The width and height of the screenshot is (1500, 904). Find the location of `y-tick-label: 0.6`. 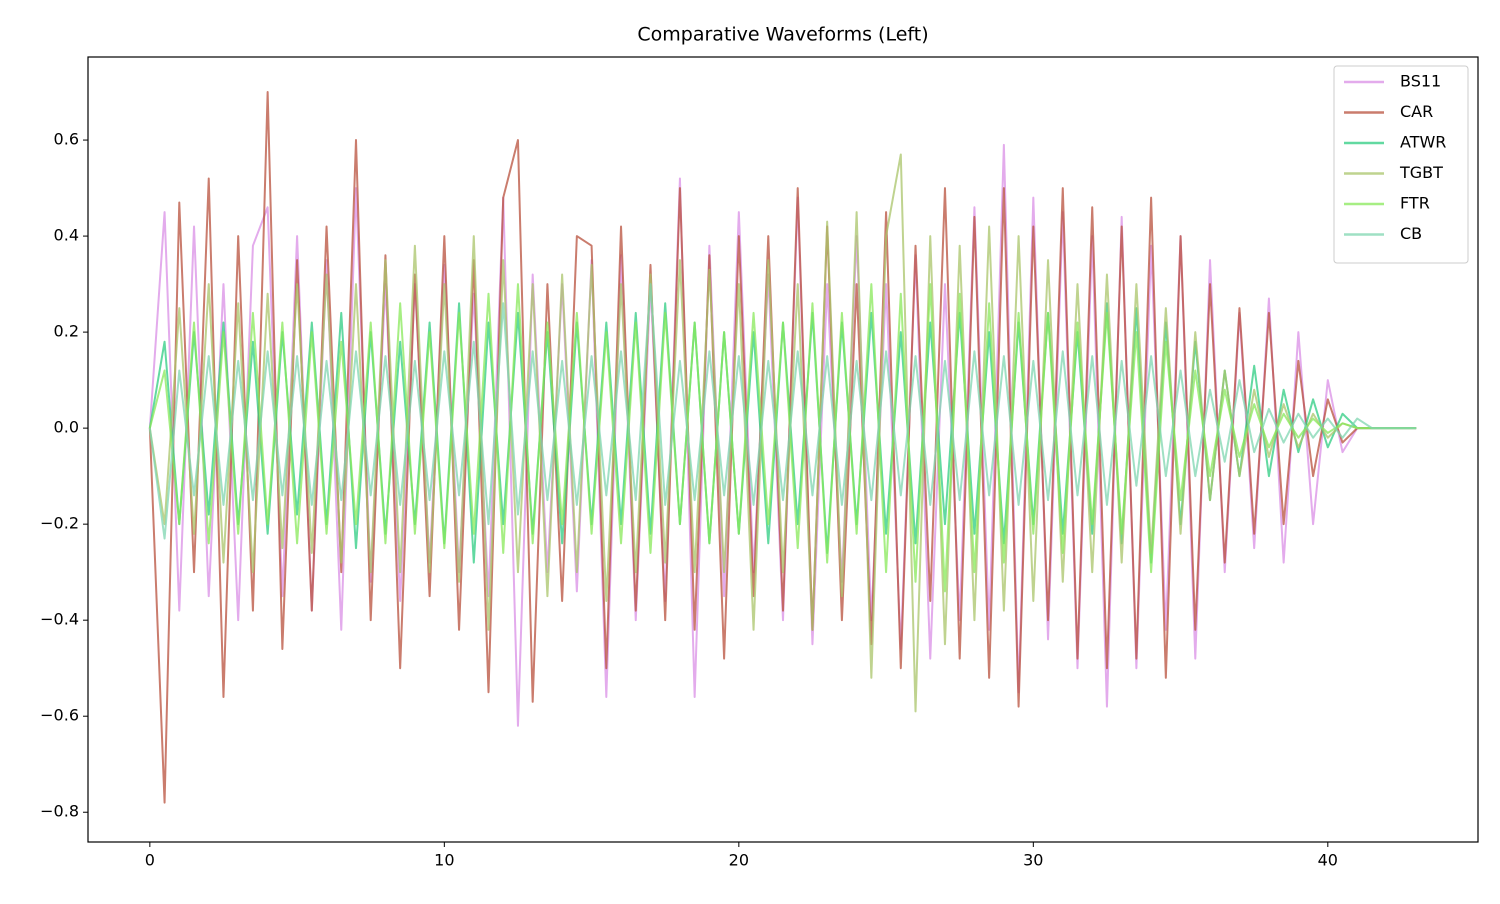

y-tick-label: 0.6 is located at coordinates (66, 139).